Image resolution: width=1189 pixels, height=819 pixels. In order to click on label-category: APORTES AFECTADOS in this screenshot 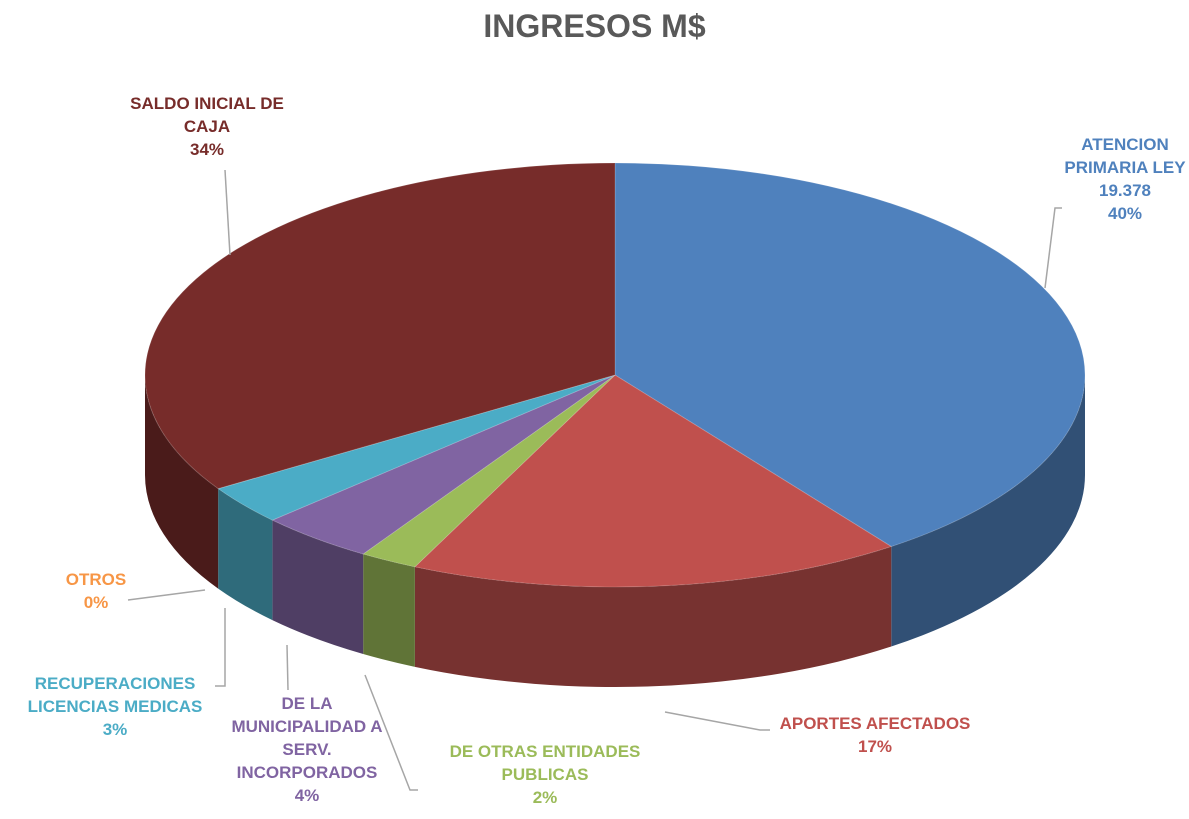, I will do `click(875, 723)`.